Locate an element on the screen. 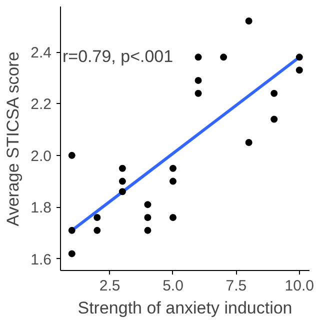 The width and height of the screenshot is (321, 320). y-tick-label: 1.6 is located at coordinates (41, 259).